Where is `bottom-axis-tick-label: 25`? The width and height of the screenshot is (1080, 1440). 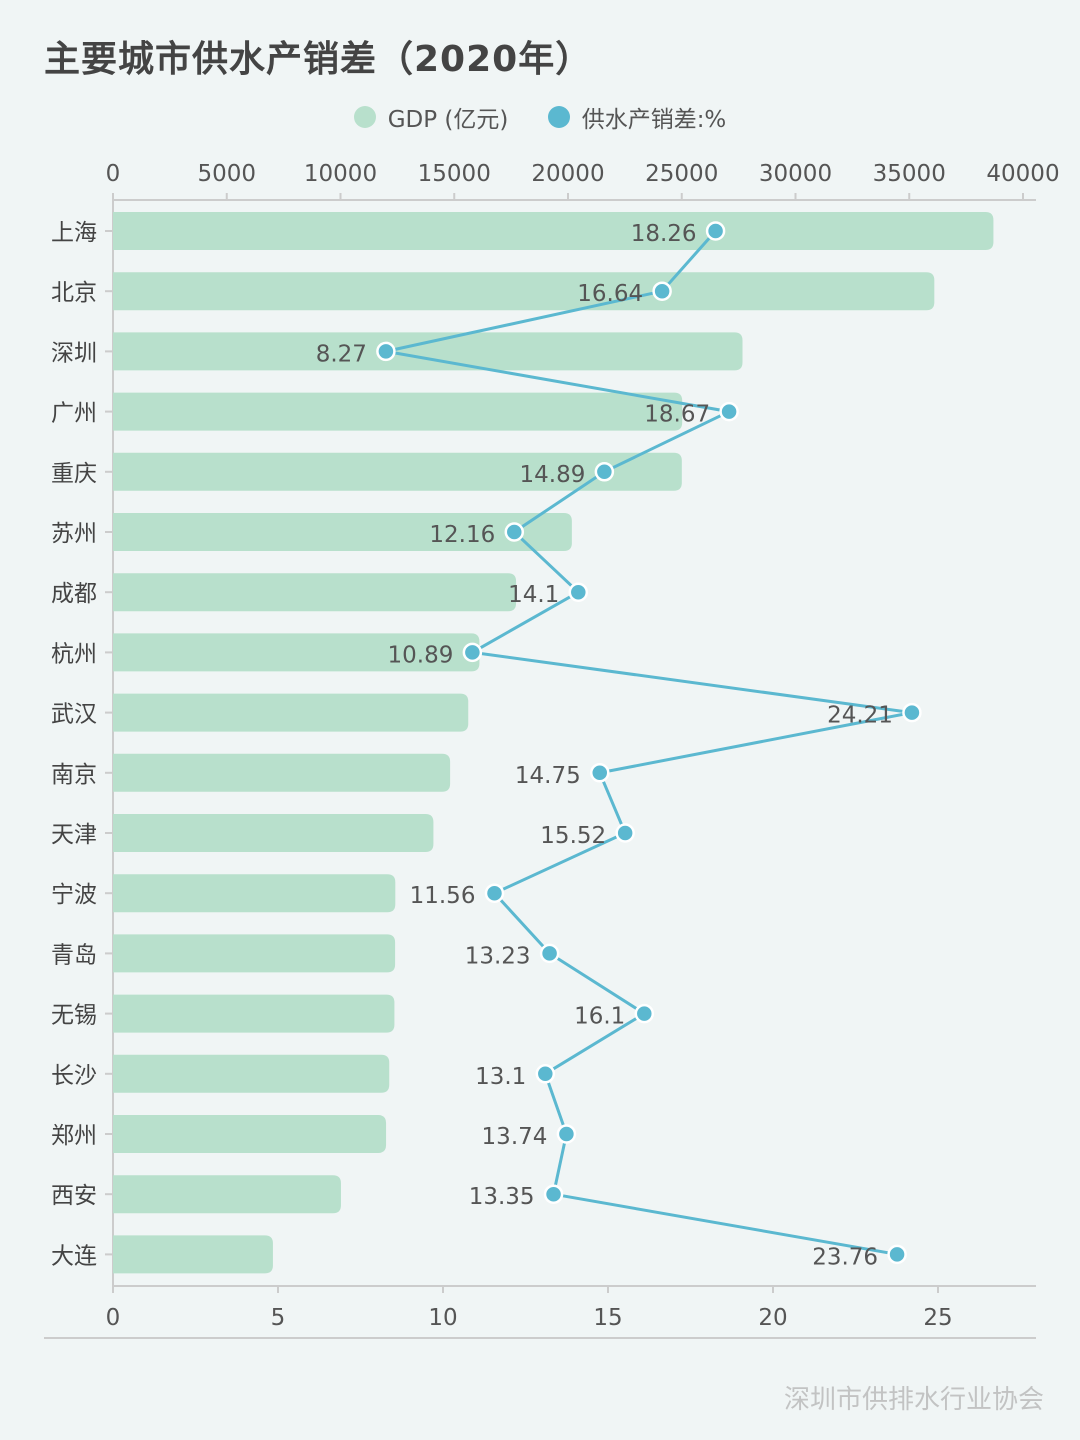
bottom-axis-tick-label: 25 is located at coordinates (937, 1318).